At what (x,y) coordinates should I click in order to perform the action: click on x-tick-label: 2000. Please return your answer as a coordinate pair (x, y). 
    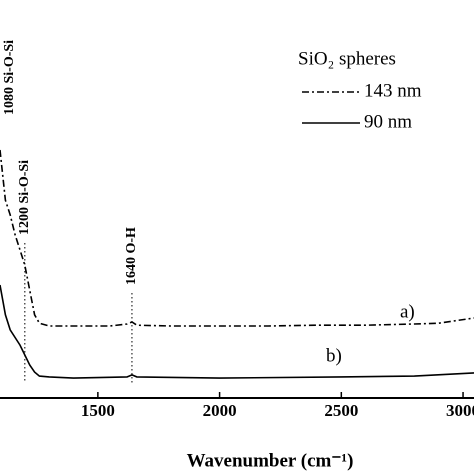
    Looking at the image, I should click on (220, 410).